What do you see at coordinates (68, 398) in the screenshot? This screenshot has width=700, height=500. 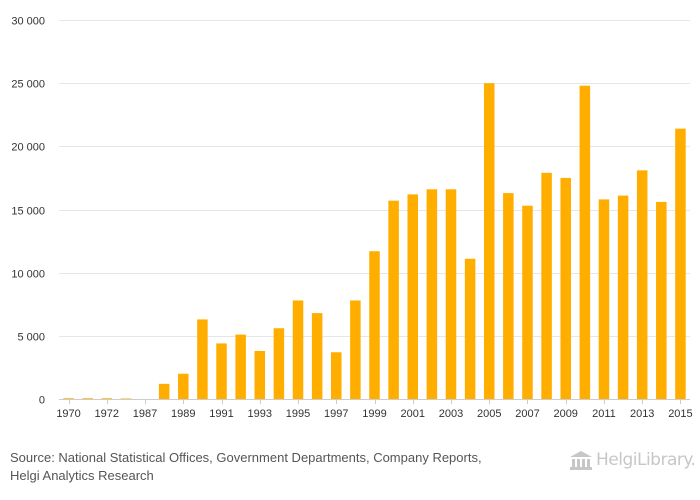 I see `bar-1970` at bounding box center [68, 398].